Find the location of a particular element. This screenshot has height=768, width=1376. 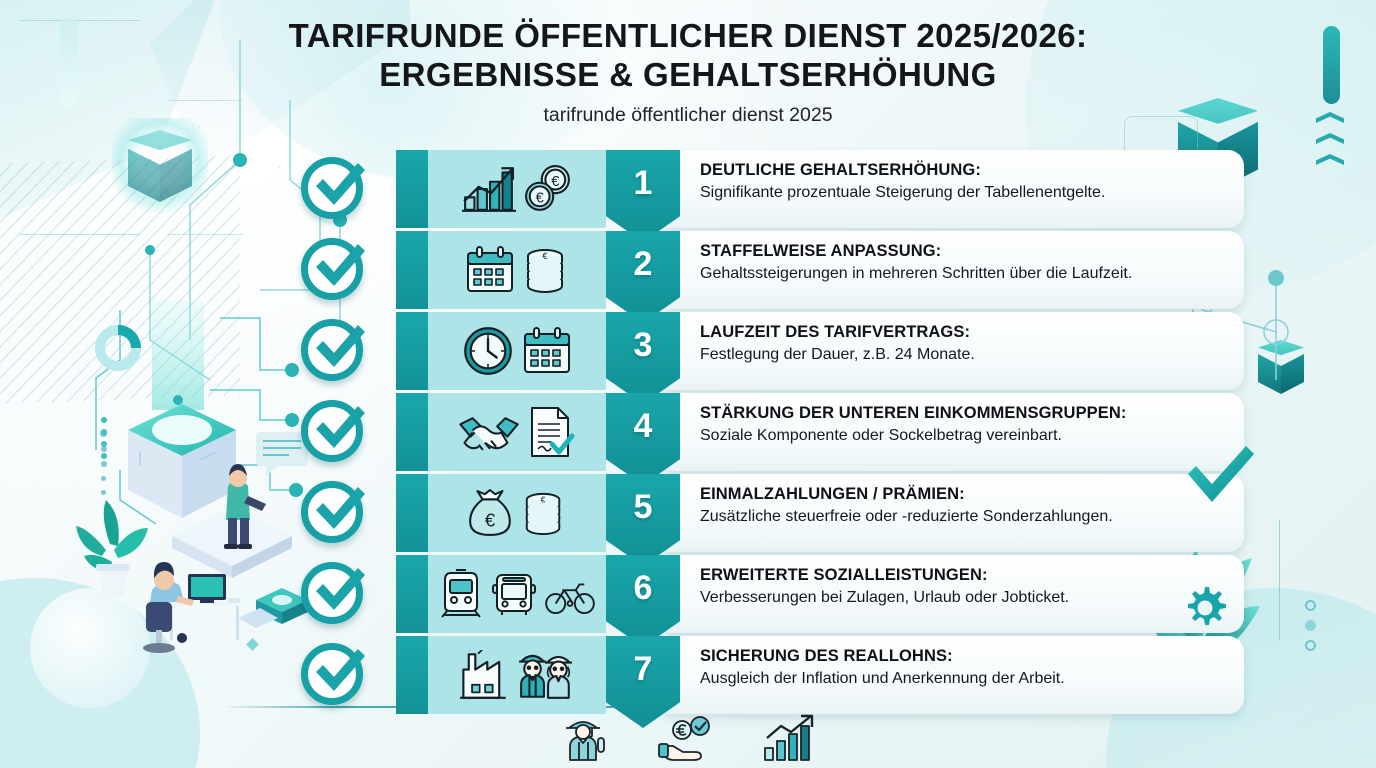

step-number-chevron: 5 is located at coordinates (643, 520).